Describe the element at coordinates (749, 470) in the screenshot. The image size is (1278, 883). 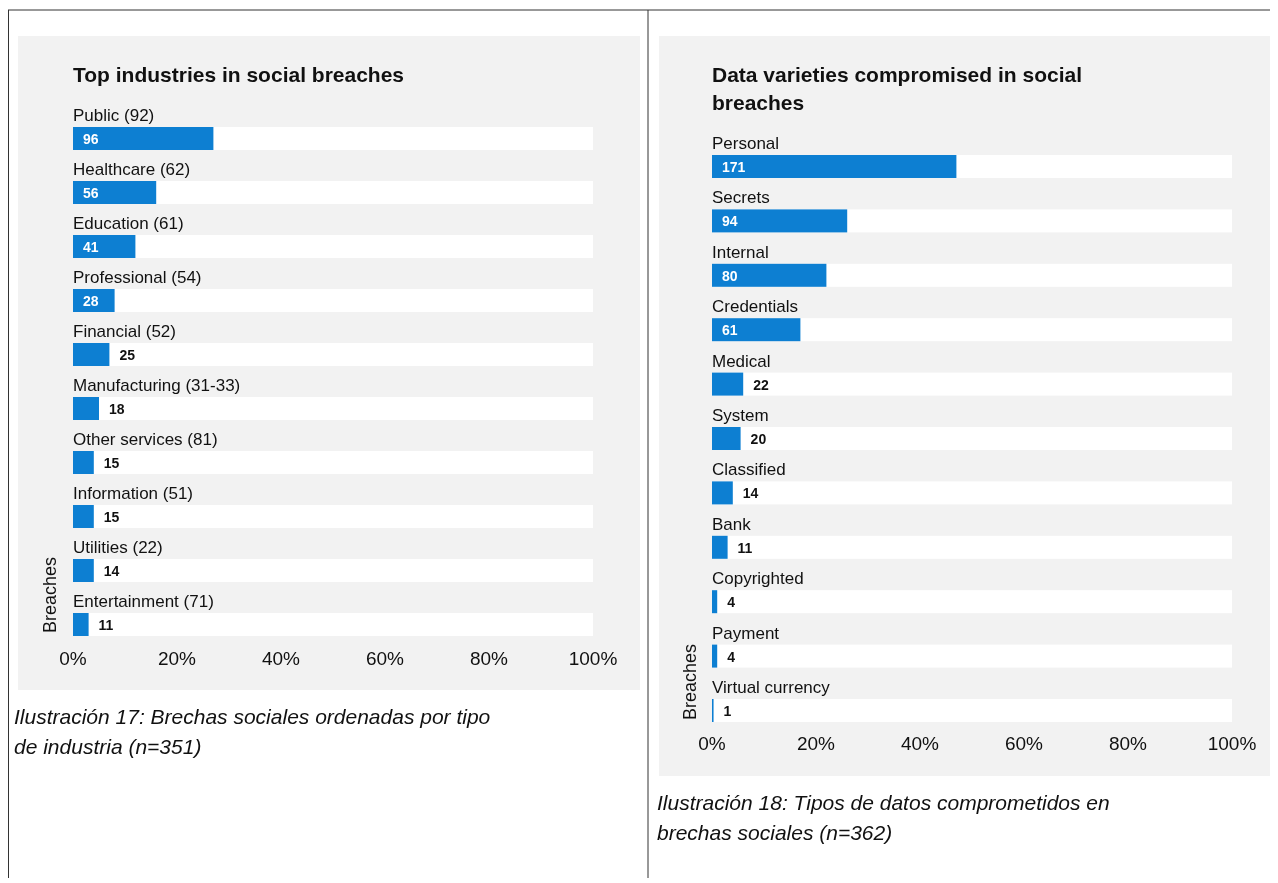
I see `y-tick-label: Classified` at that location.